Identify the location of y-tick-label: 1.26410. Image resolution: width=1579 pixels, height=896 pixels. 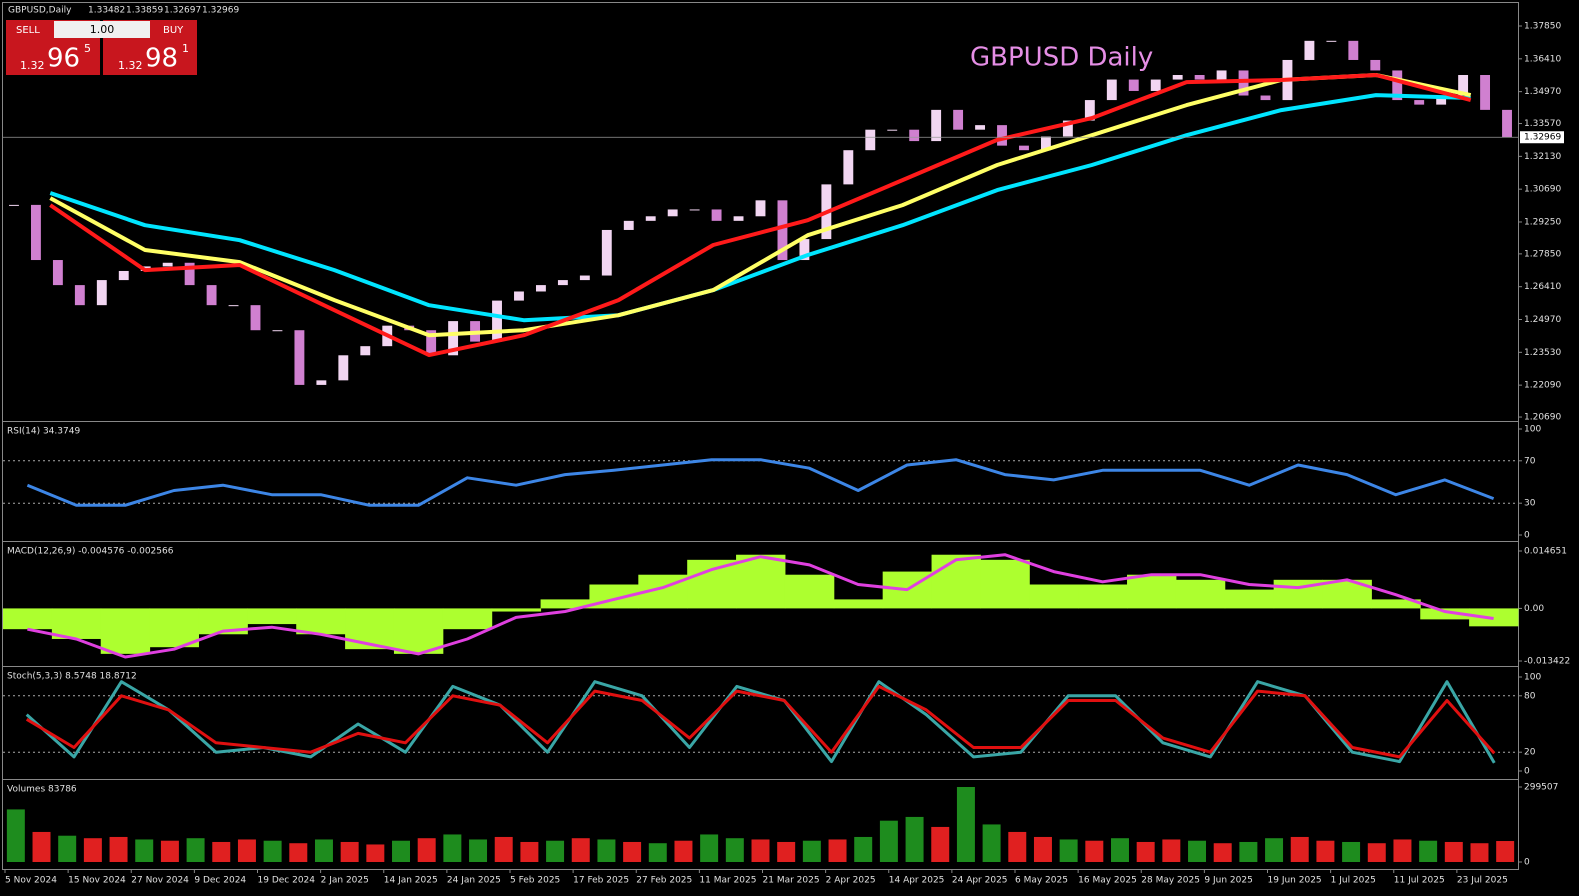
(1542, 287).